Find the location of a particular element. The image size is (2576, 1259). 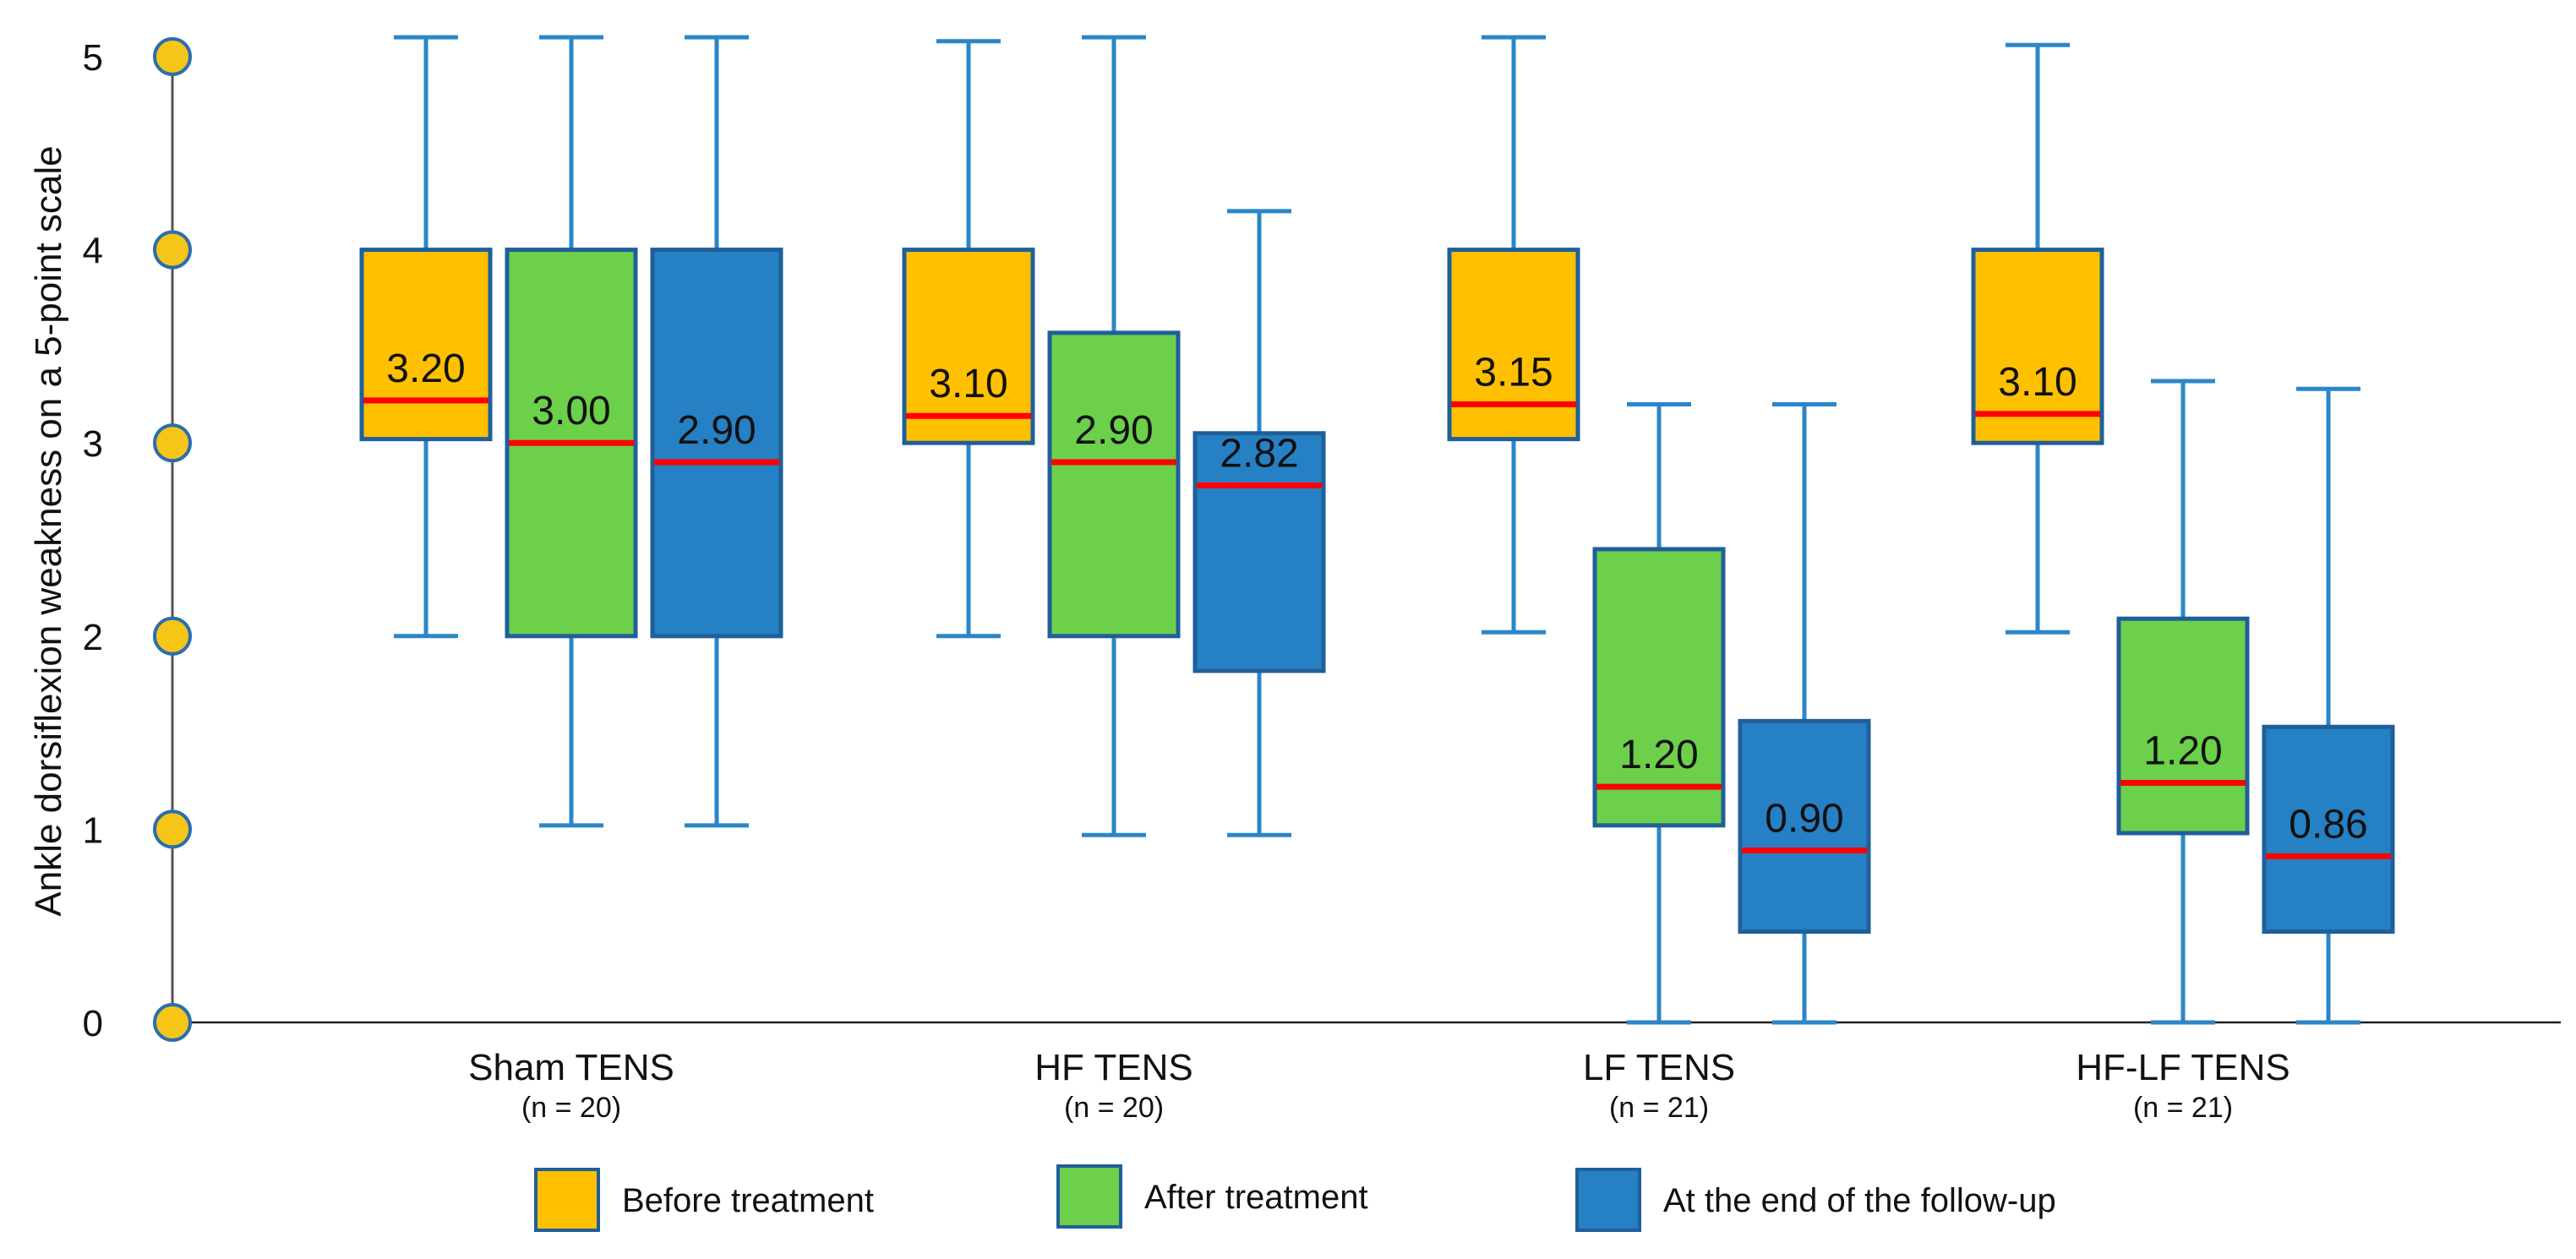

median-value-label: 3.00 is located at coordinates (571, 411).